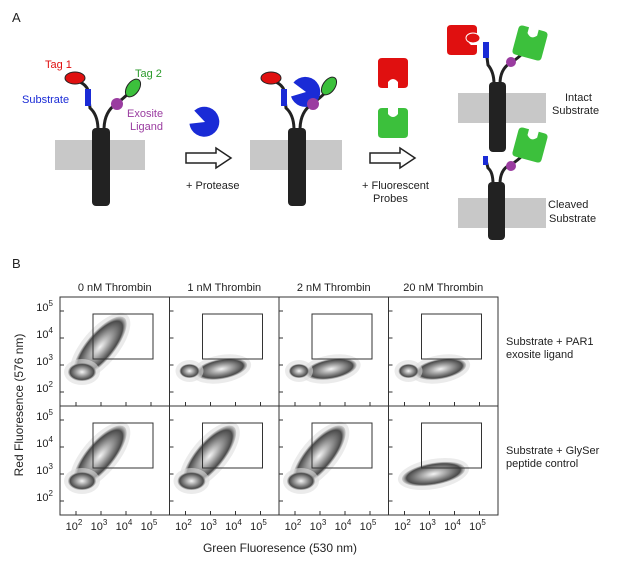 The height and width of the screenshot is (565, 617). I want to click on cleaved-cell, so click(503, 183).